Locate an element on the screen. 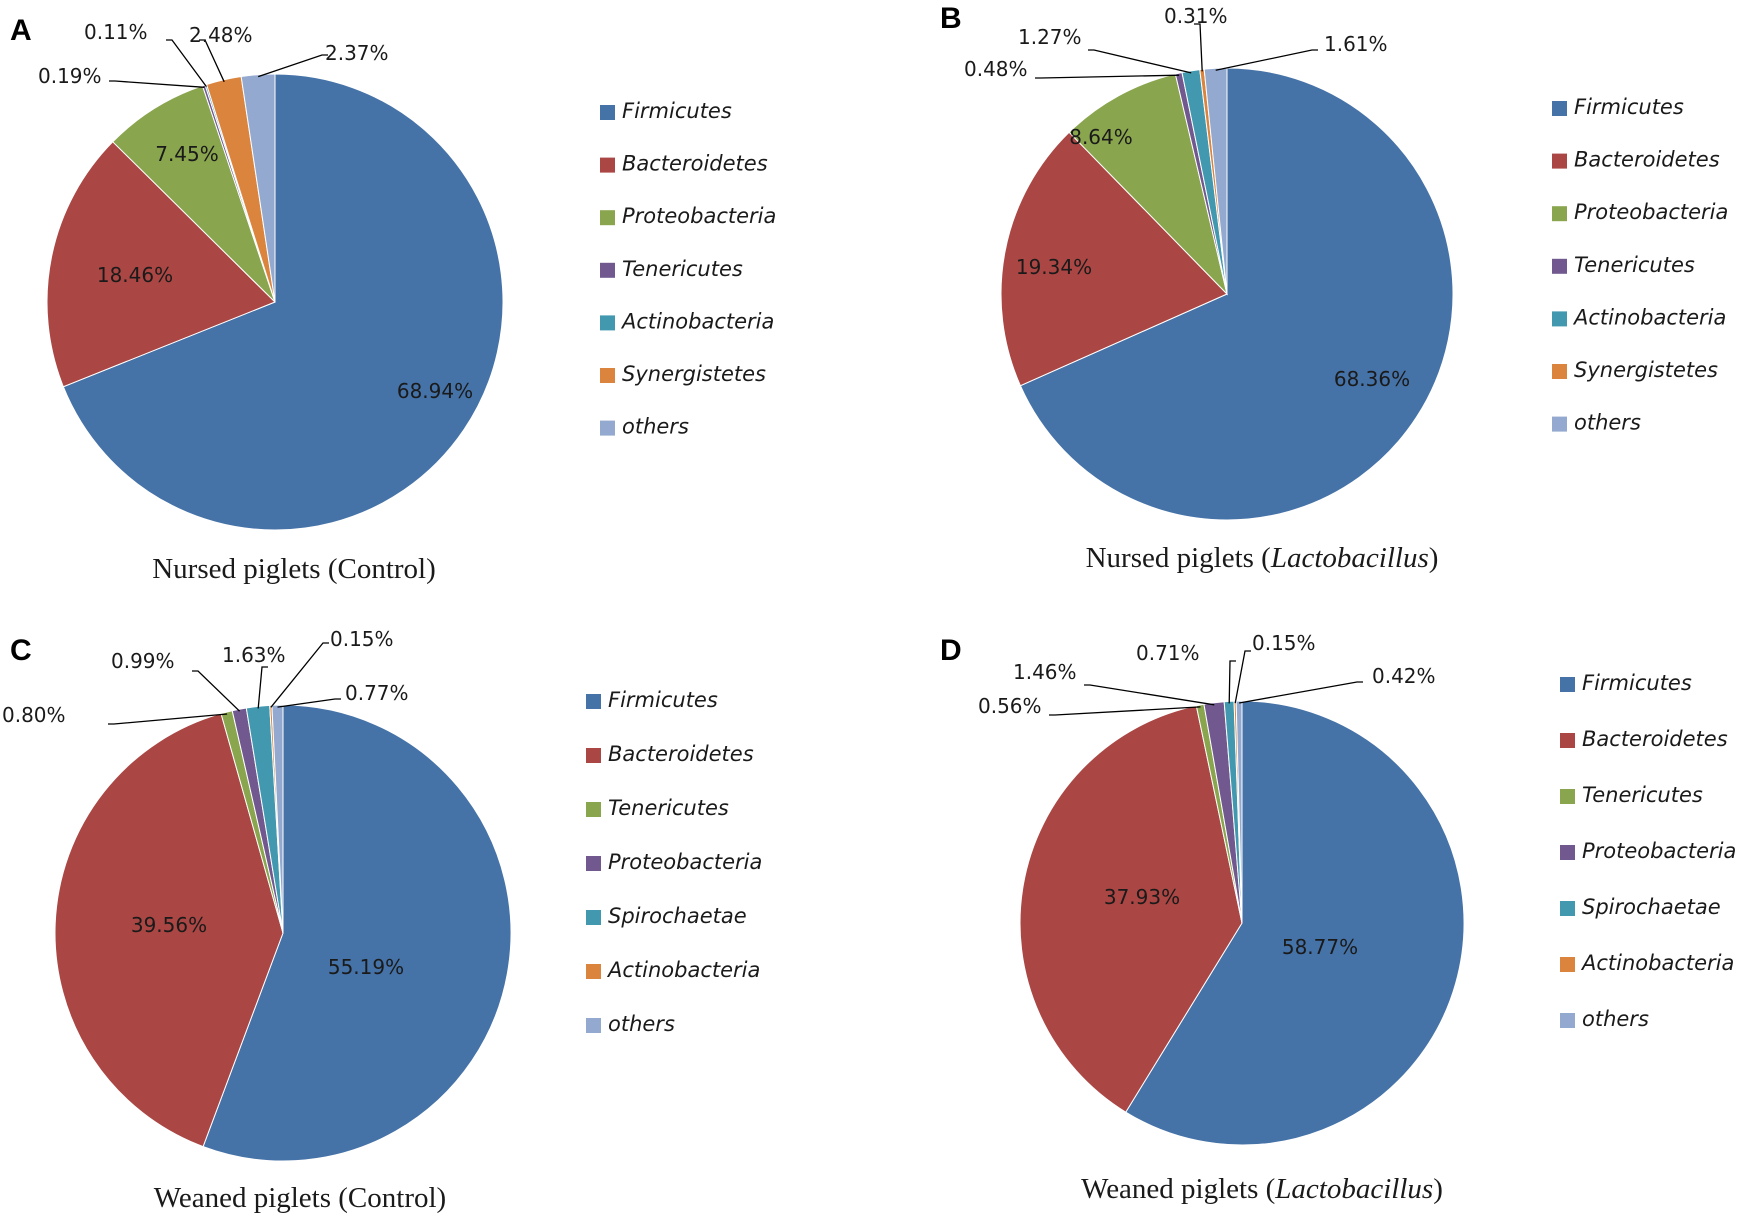 The image size is (1750, 1217). data-label-others: 1.61% is located at coordinates (1356, 44).